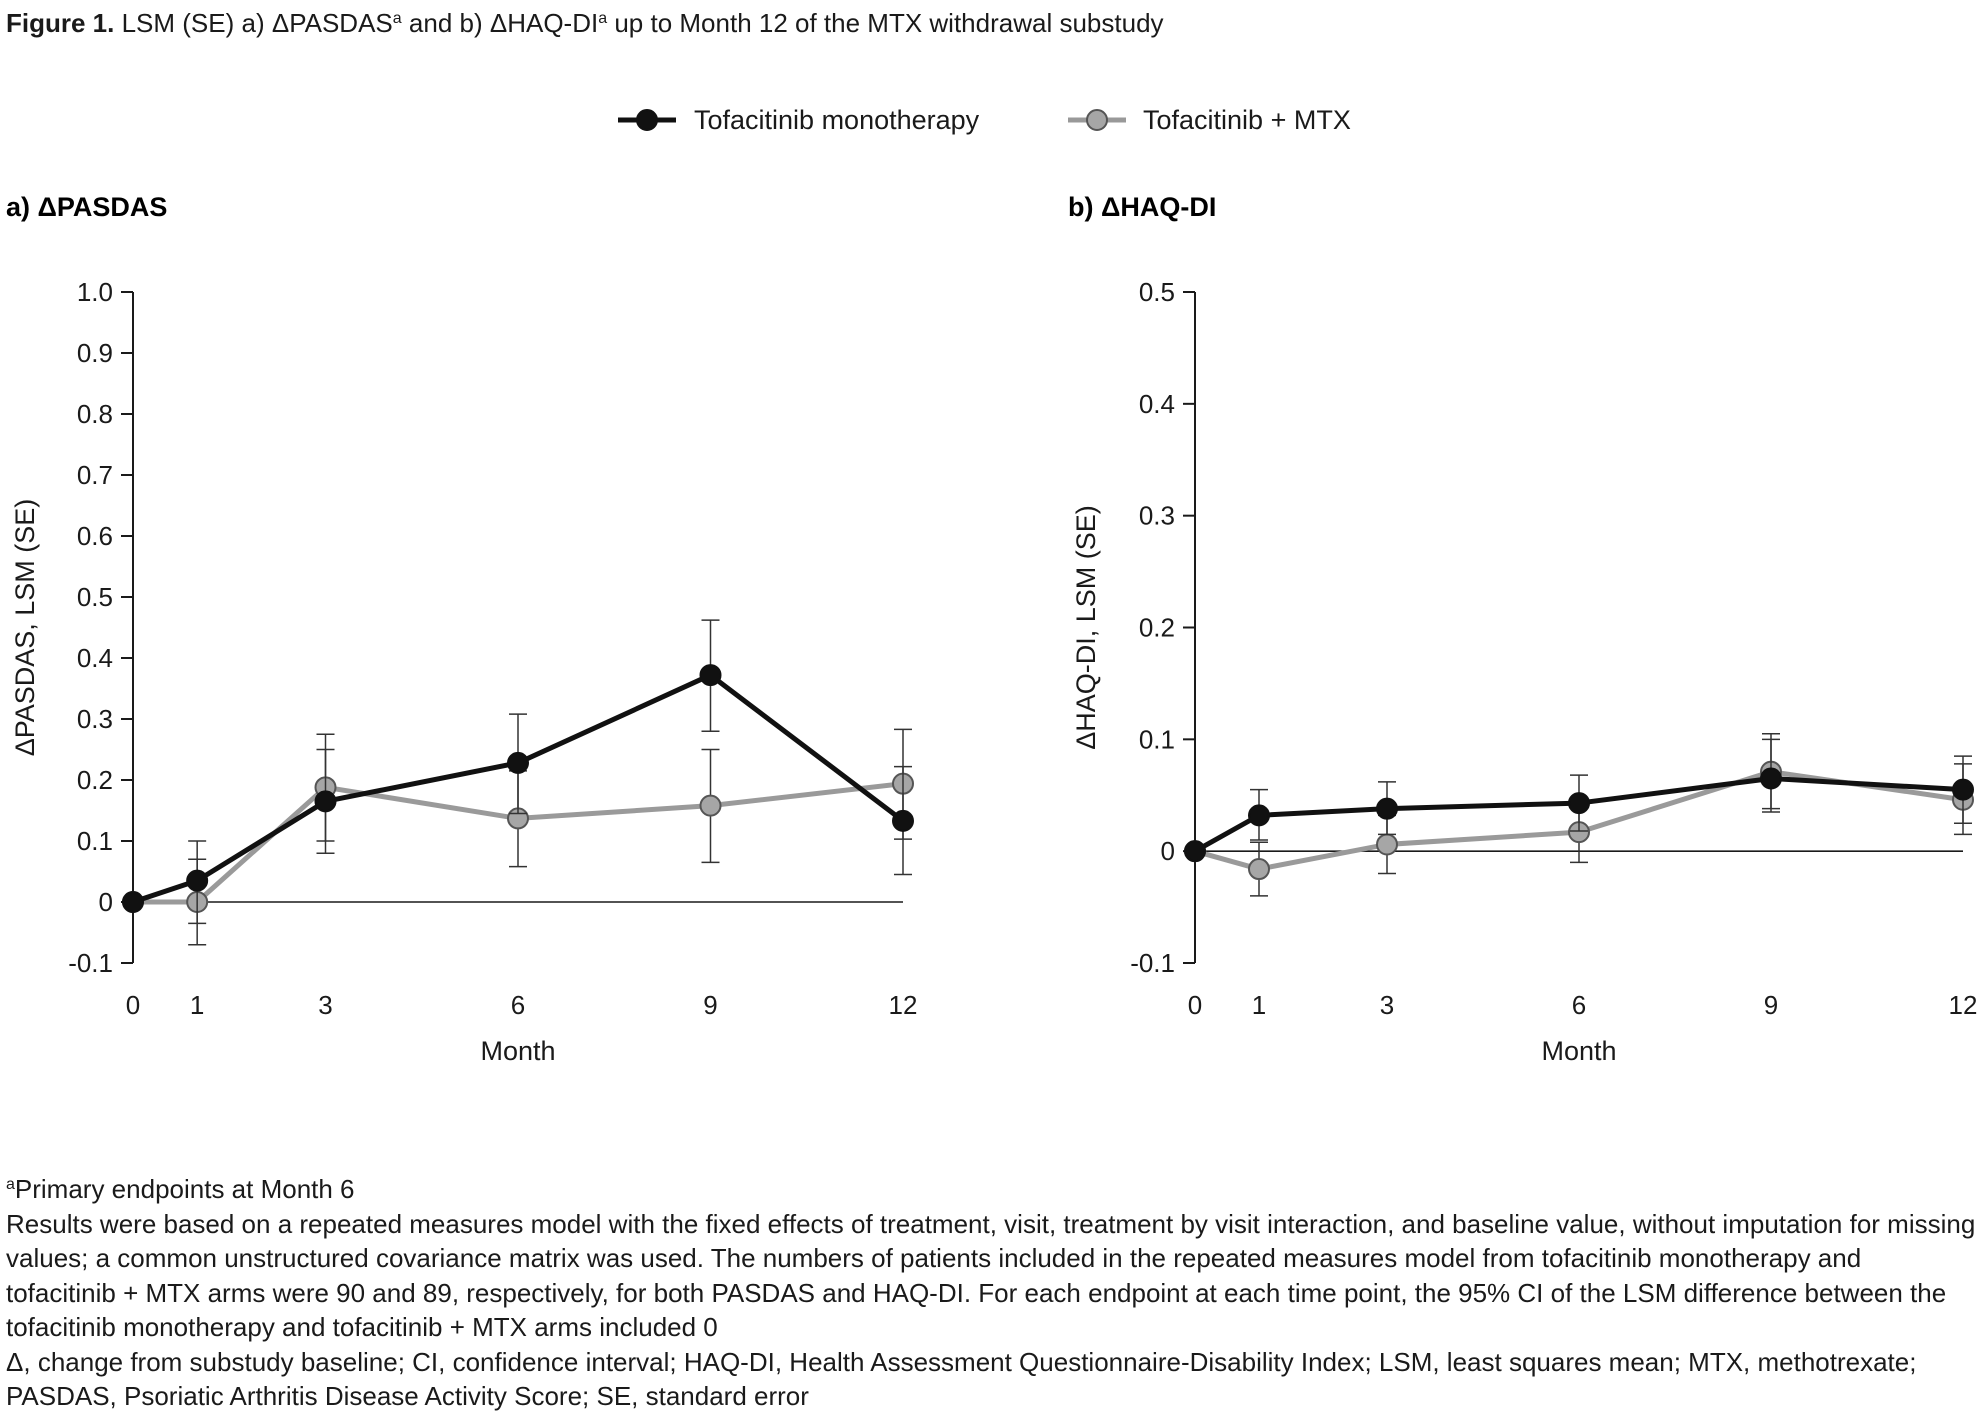 This screenshot has height=1415, width=1983. What do you see at coordinates (184, 1189) in the screenshot?
I see `footnote-a-text: Primary endpoints at Month 6` at bounding box center [184, 1189].